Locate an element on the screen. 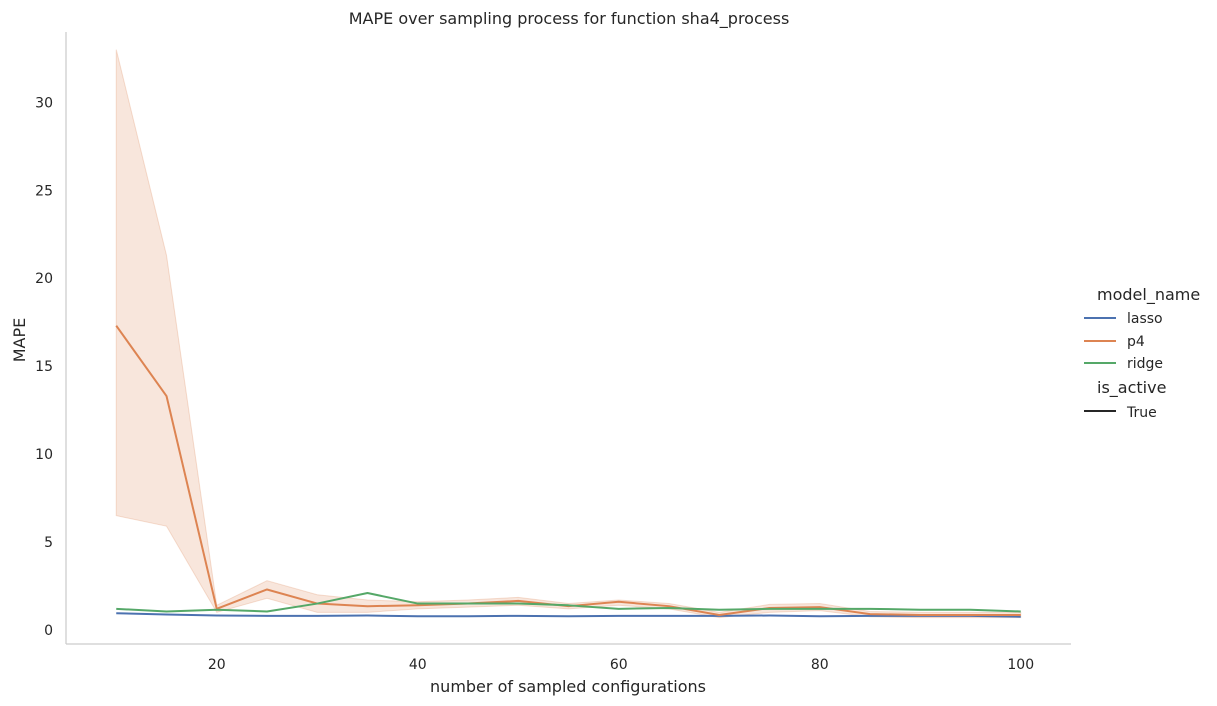 This screenshot has width=1217, height=706. series-line-lasso is located at coordinates (568, 615).